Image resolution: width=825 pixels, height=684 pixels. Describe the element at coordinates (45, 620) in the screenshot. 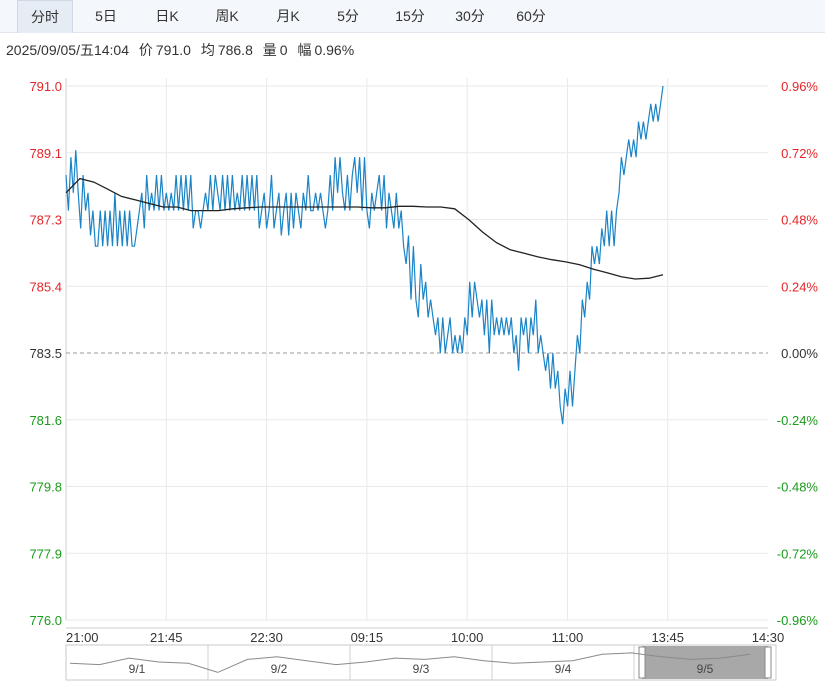

I see `price-tick-label: 776.0` at that location.